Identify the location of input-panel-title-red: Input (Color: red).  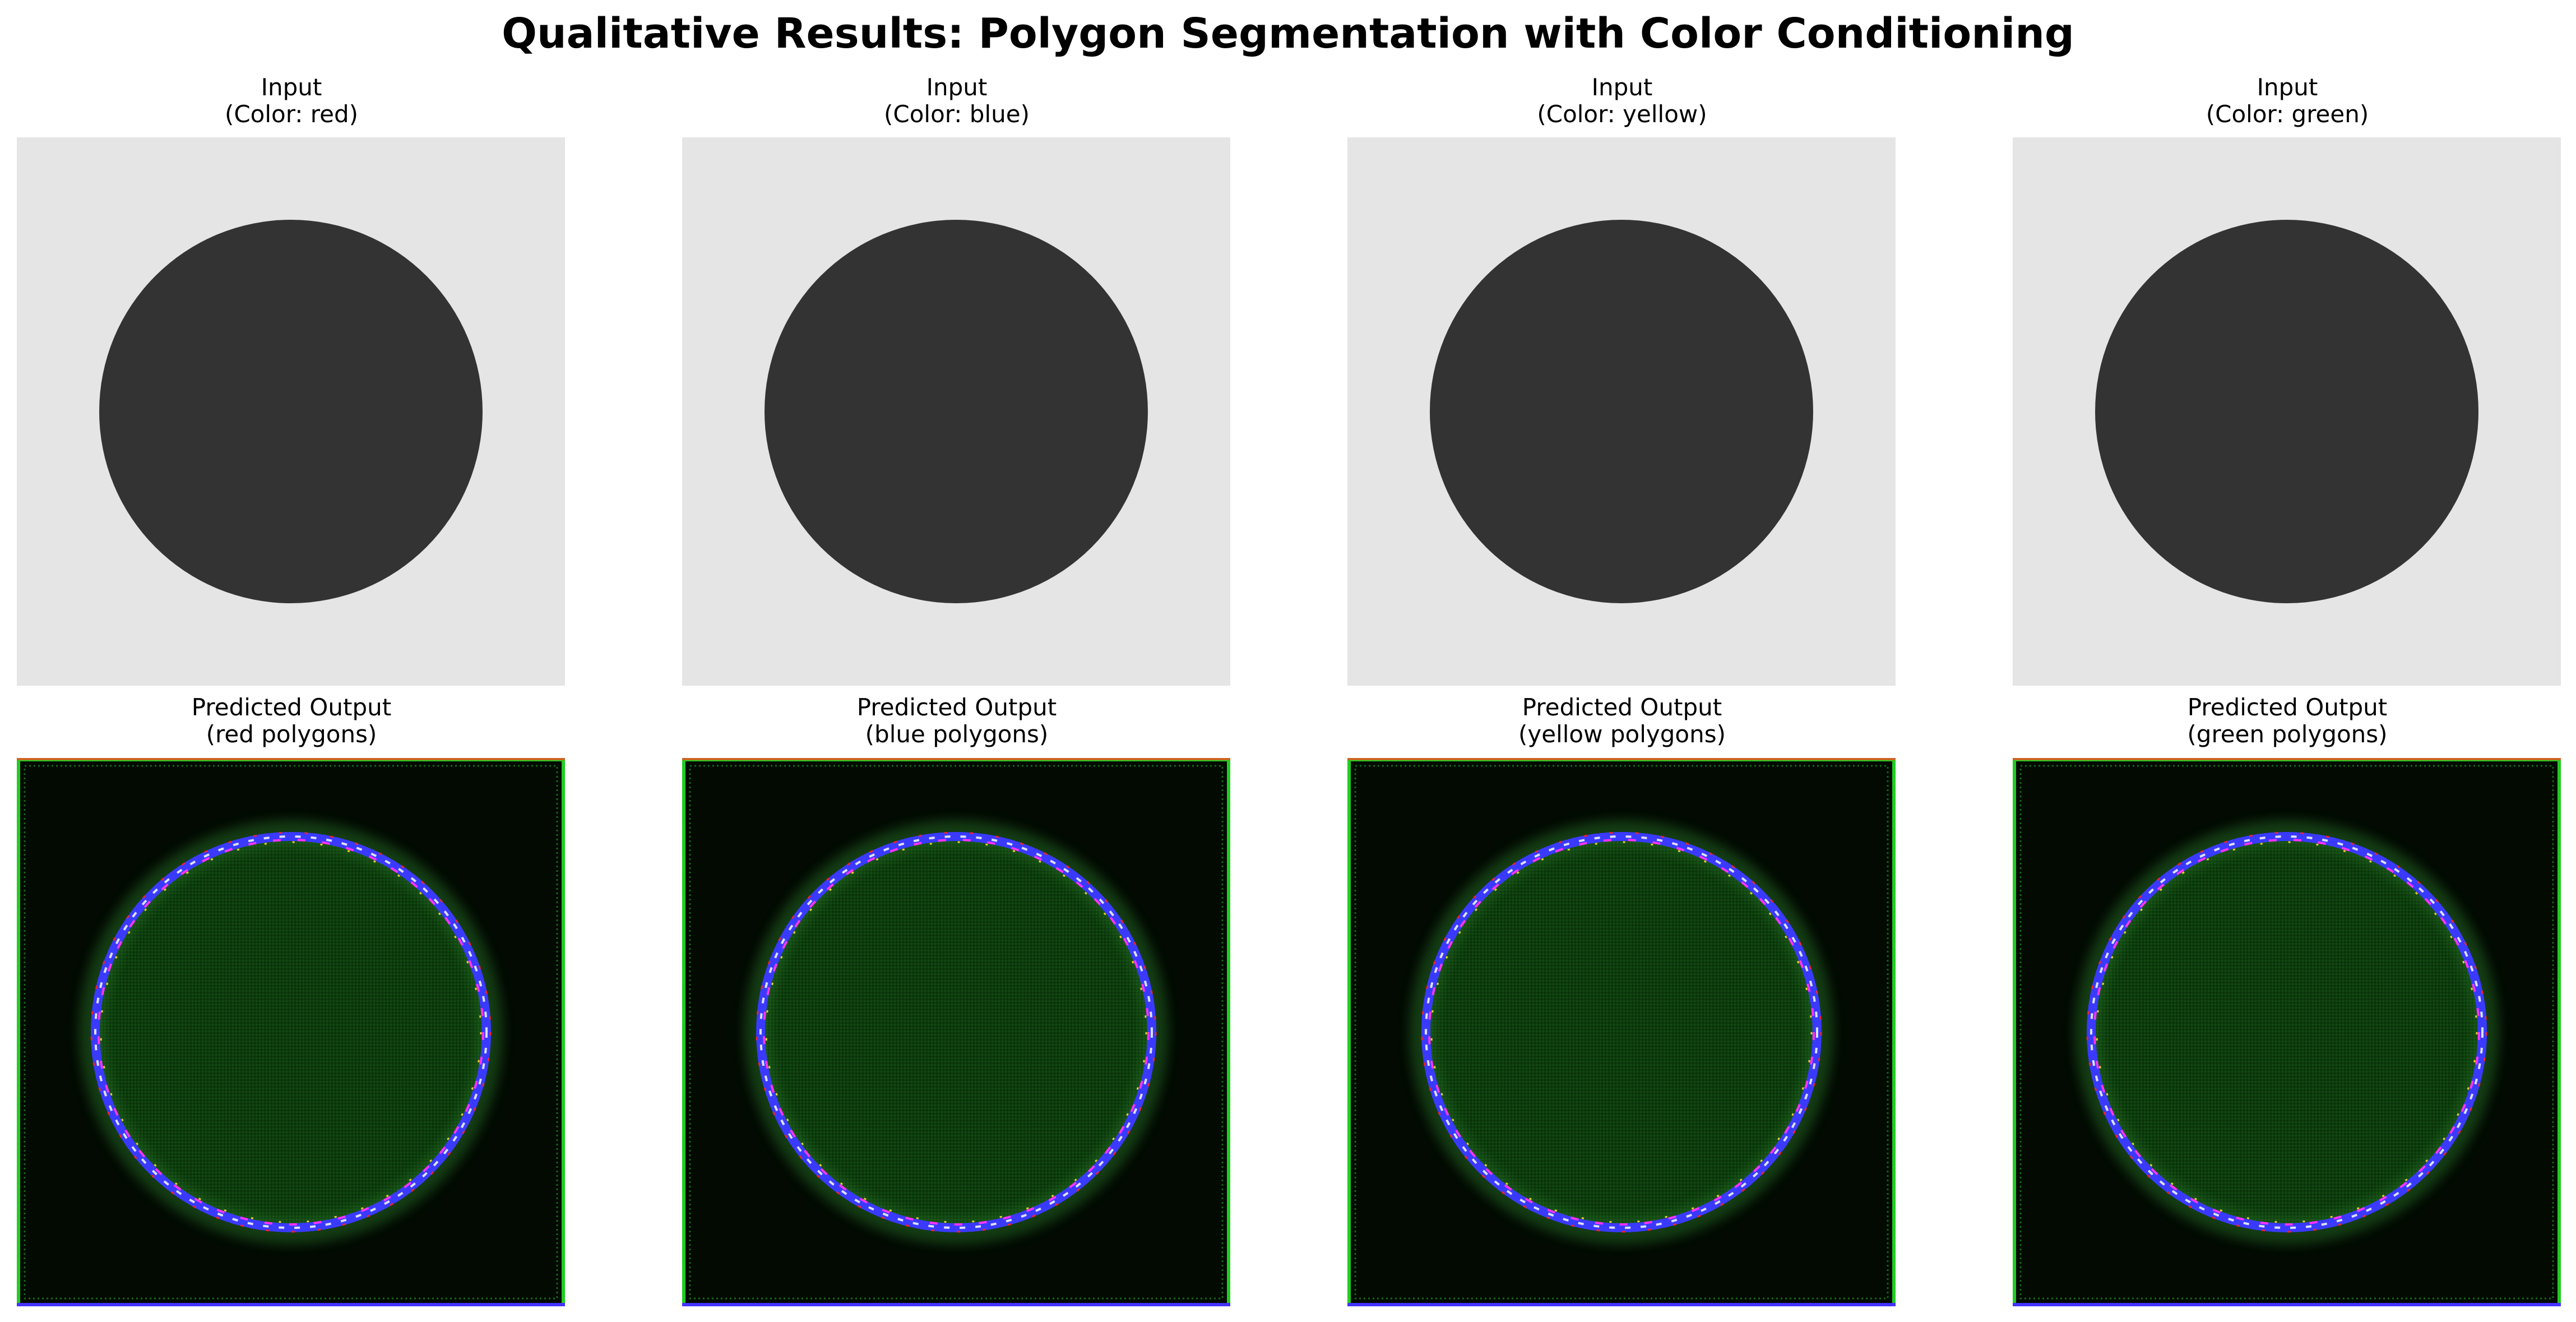
(291, 101).